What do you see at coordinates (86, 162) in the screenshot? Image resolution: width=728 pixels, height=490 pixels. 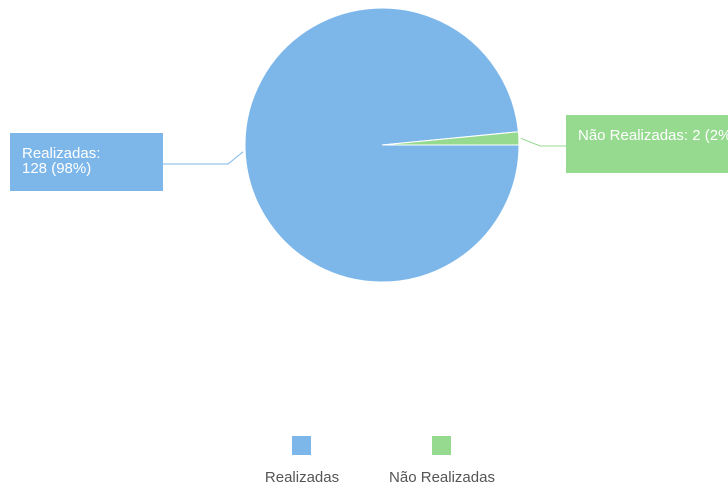 I see `data-label: Realizadas: 128 (98%)` at bounding box center [86, 162].